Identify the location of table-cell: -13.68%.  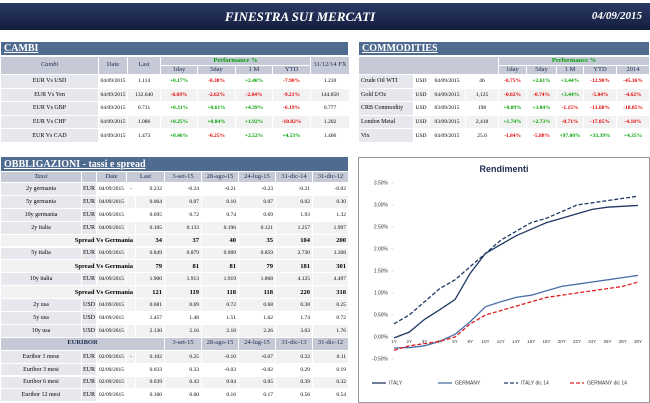
(600, 109).